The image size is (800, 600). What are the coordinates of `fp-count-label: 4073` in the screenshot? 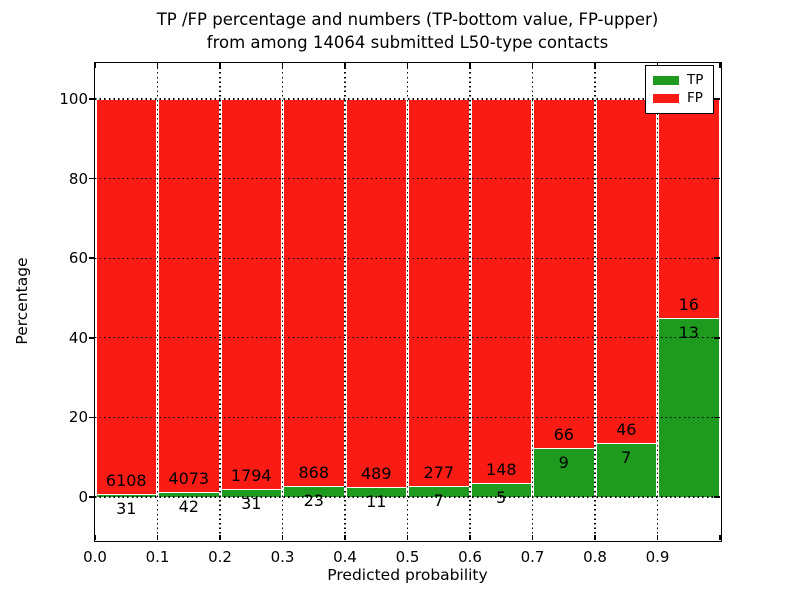 It's located at (189, 478).